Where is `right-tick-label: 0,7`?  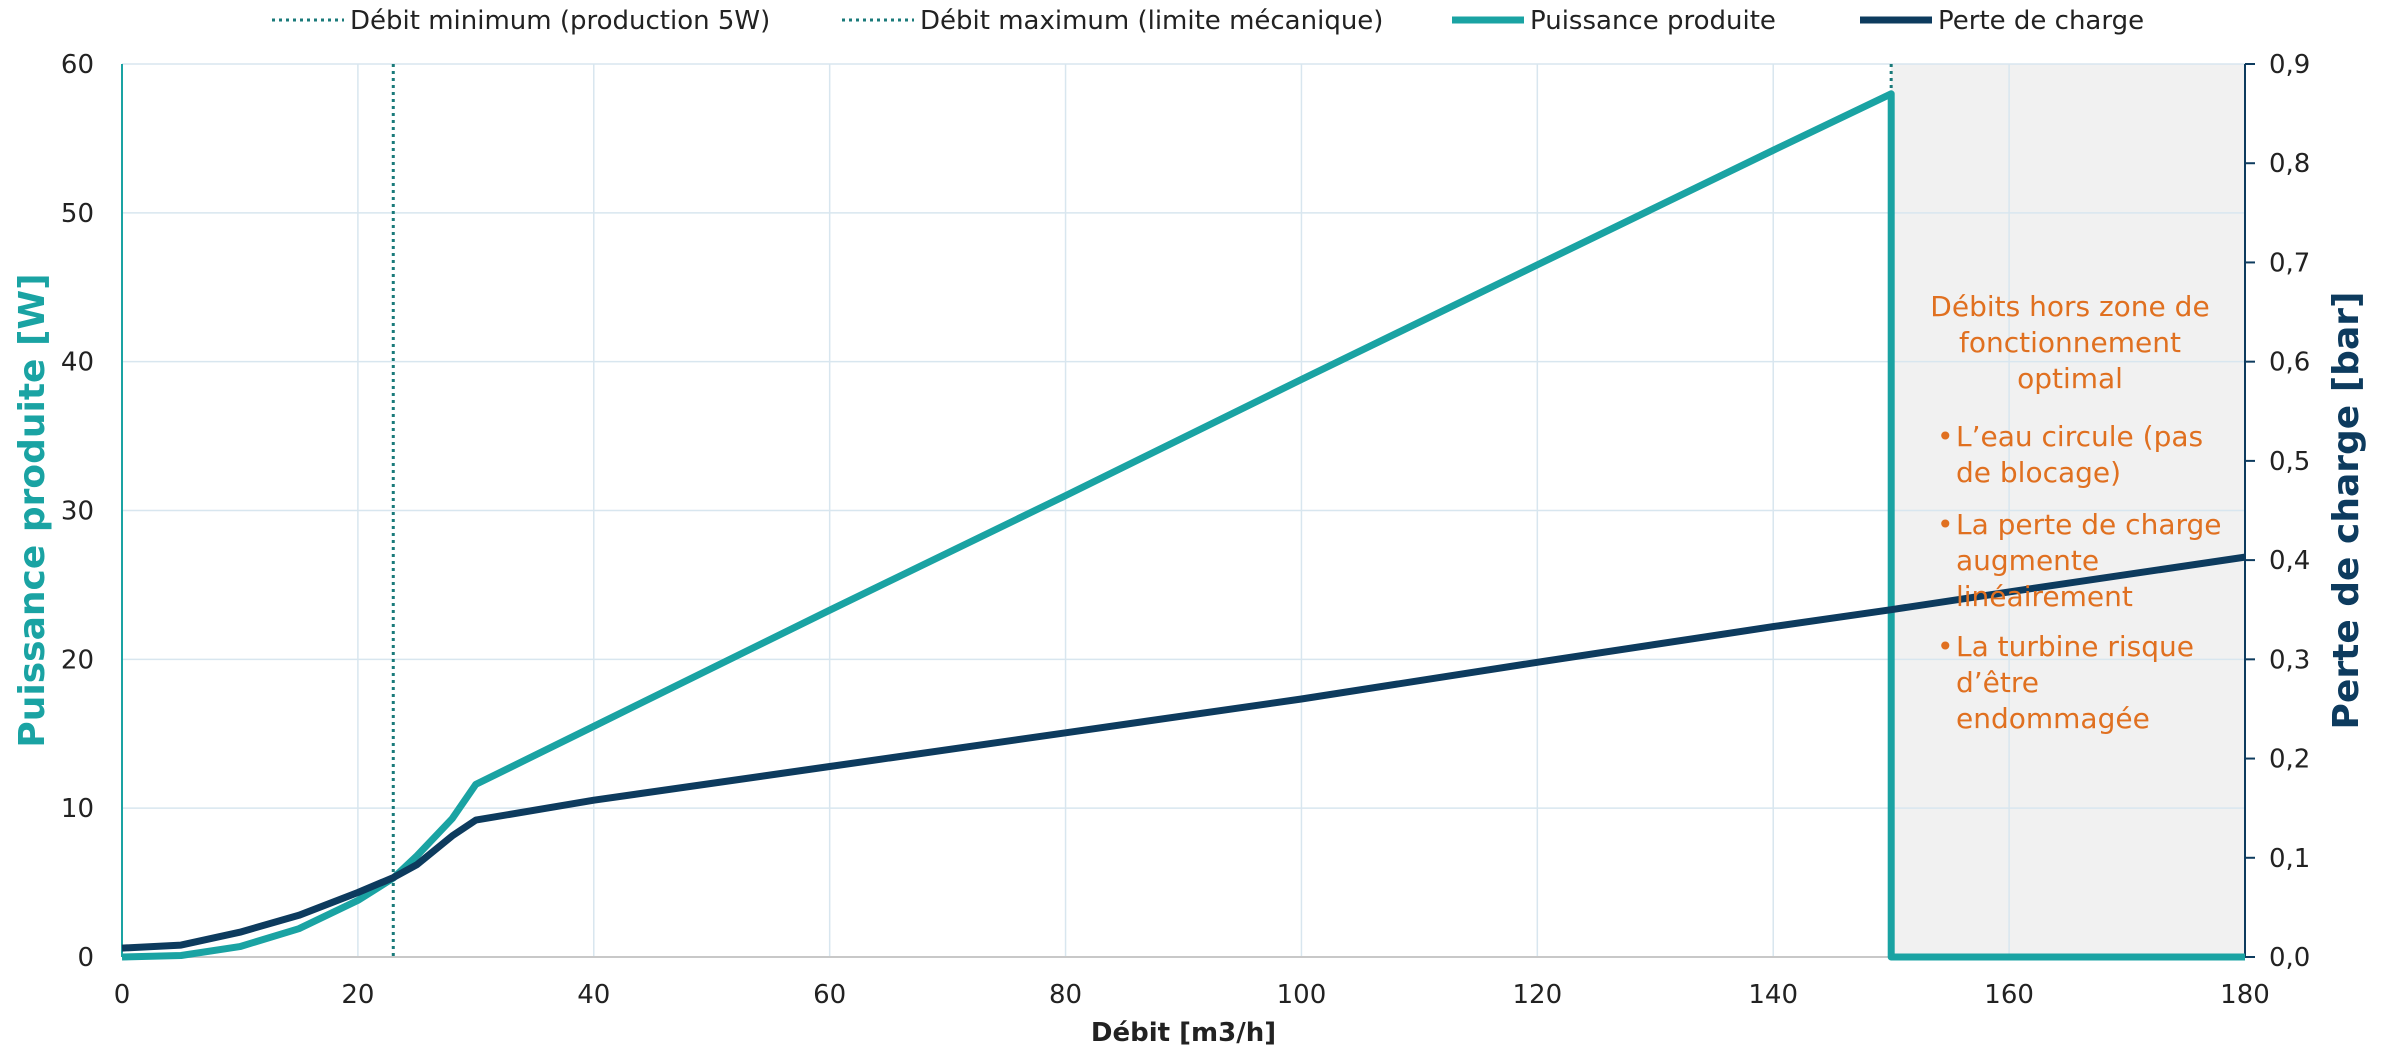
right-tick-label: 0,7 is located at coordinates (2289, 263).